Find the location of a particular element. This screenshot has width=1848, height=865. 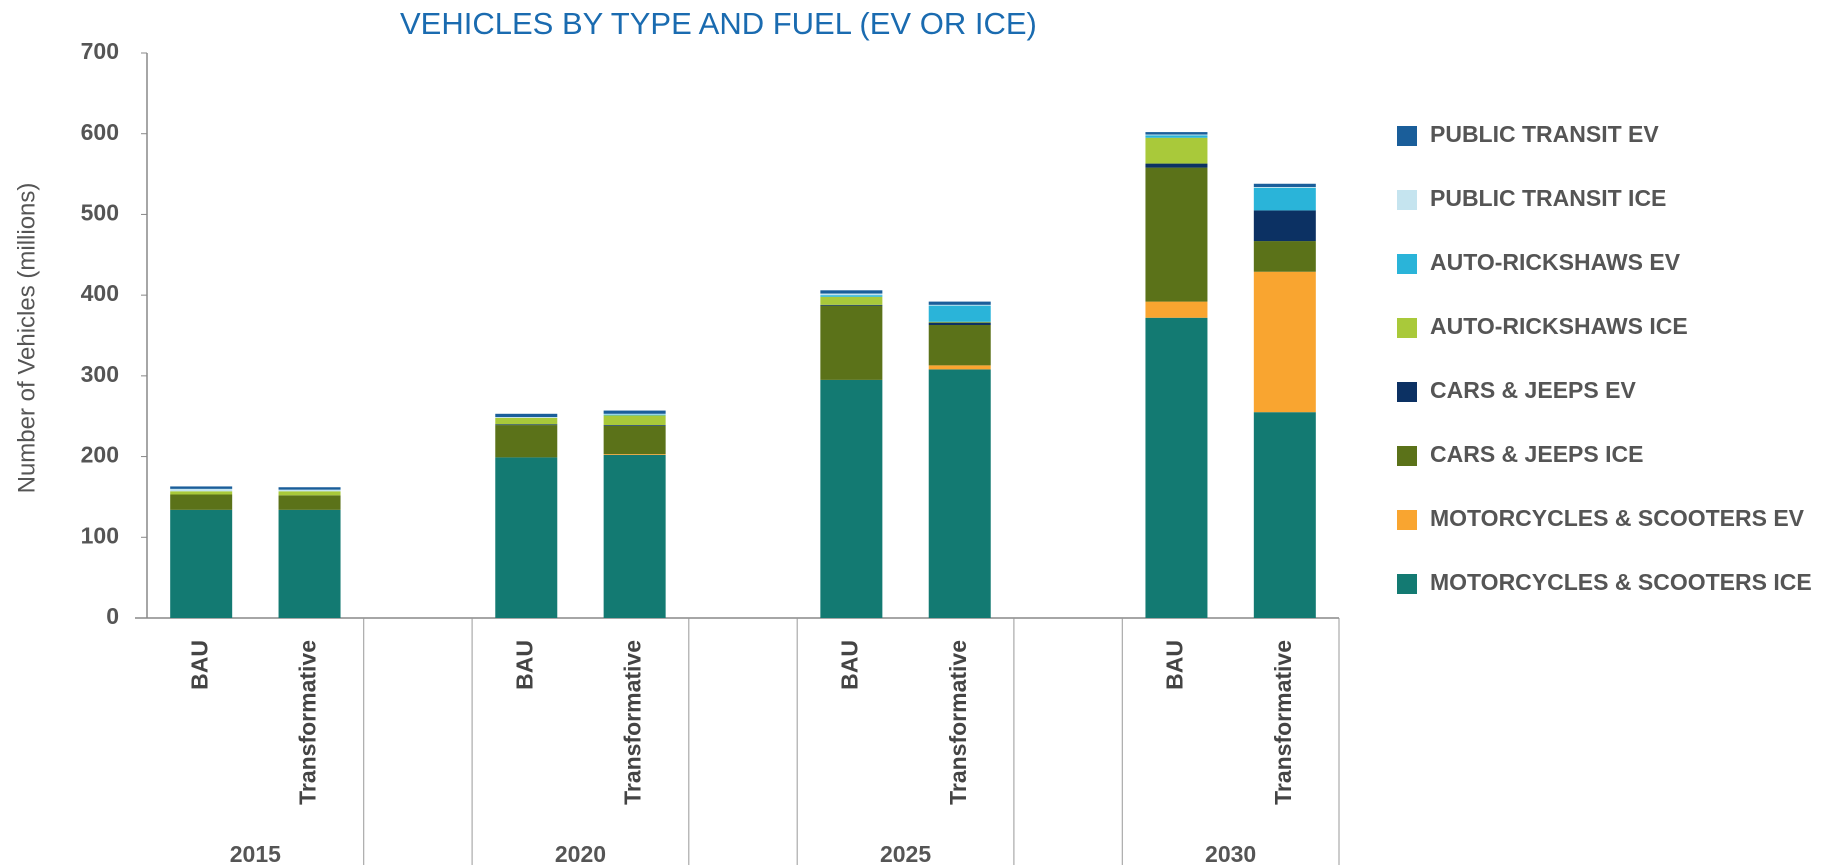

legend-label: CARS & JEEPS ICE is located at coordinates (1536, 454).